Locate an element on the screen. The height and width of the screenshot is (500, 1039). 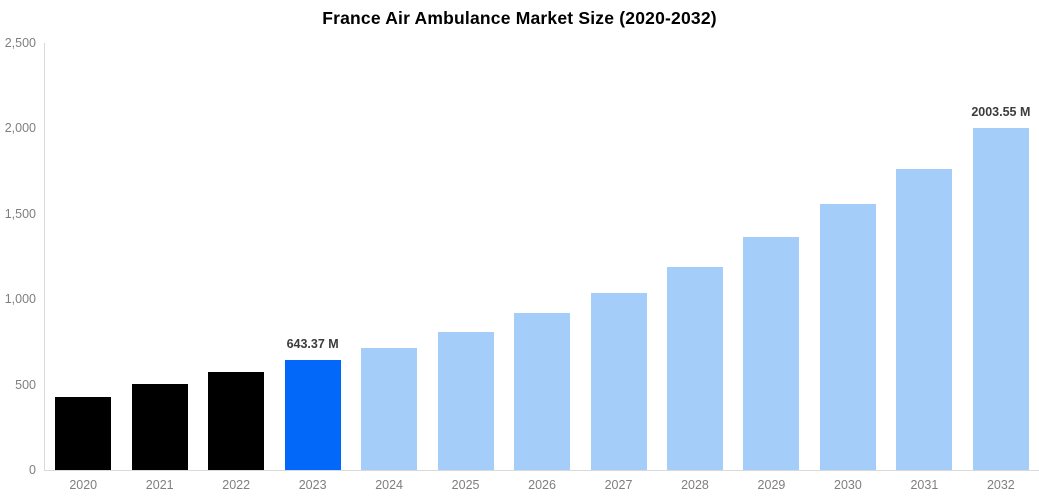
y-tick-label-0: 0 is located at coordinates (32, 470).